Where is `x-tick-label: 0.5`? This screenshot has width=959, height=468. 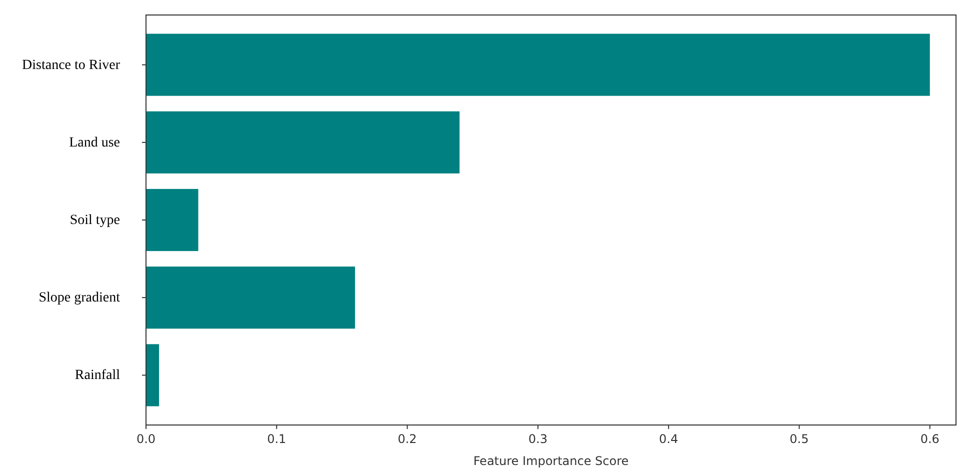
x-tick-label: 0.5 is located at coordinates (799, 439).